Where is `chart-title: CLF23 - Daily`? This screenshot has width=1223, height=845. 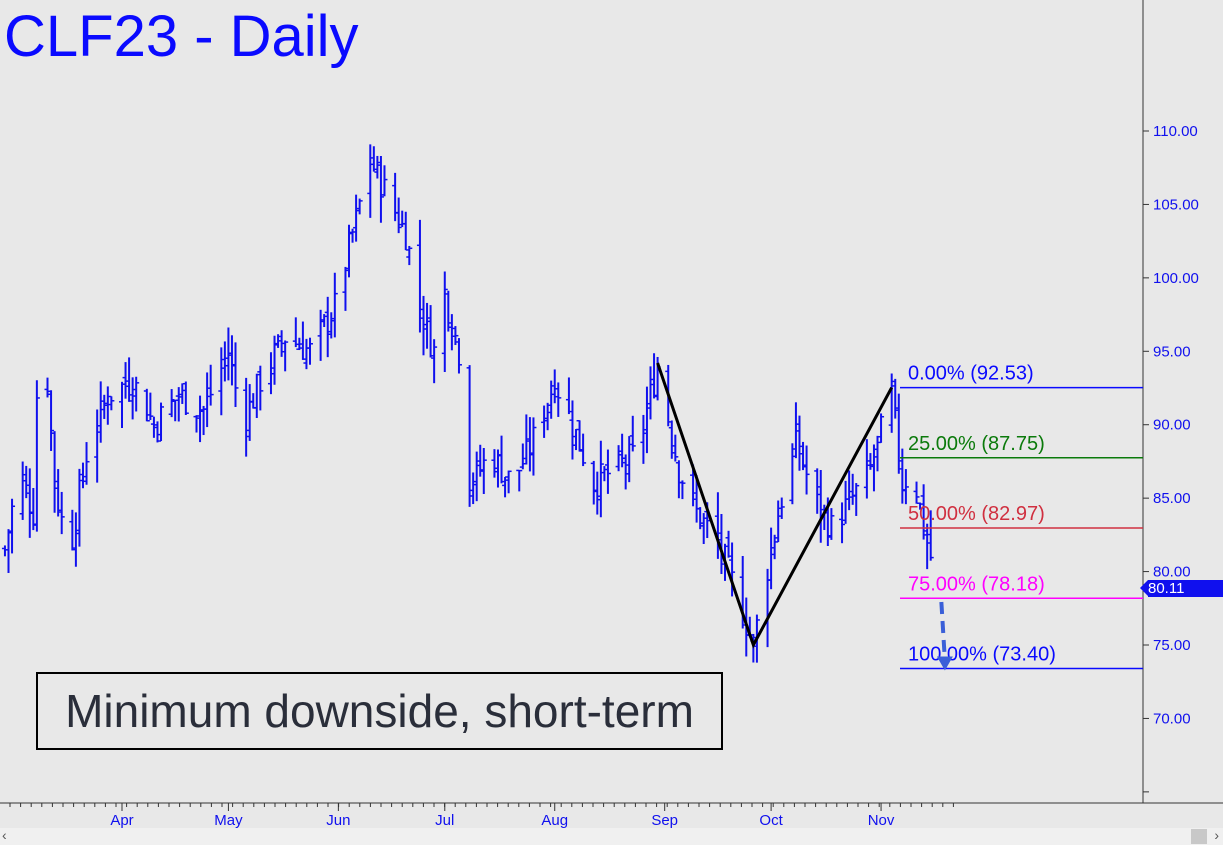 chart-title: CLF23 - Daily is located at coordinates (181, 36).